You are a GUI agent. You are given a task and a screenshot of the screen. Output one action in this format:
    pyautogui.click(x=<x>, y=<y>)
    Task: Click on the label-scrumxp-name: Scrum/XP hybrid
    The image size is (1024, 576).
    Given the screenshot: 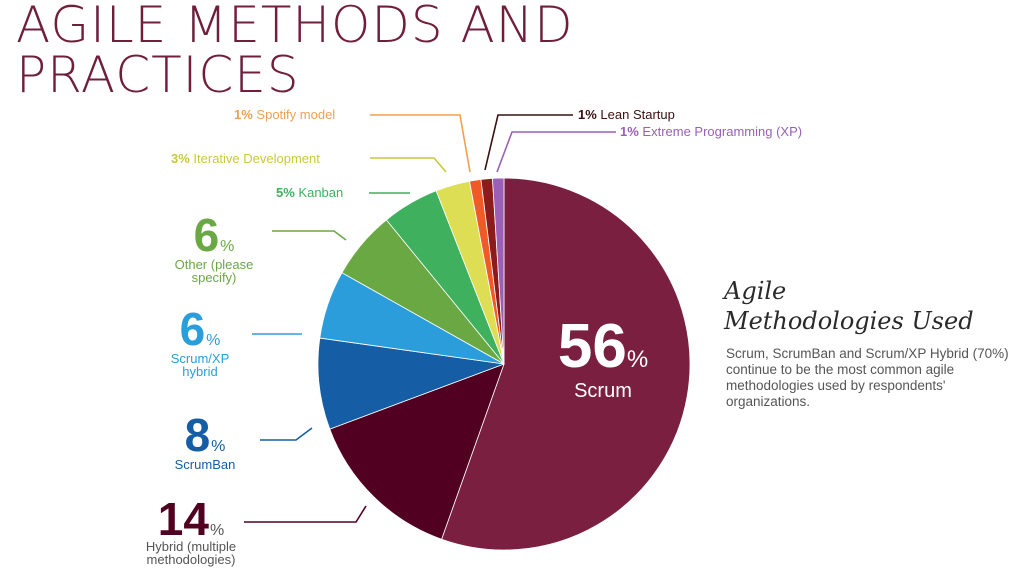 What is the action you would take?
    pyautogui.click(x=200, y=365)
    